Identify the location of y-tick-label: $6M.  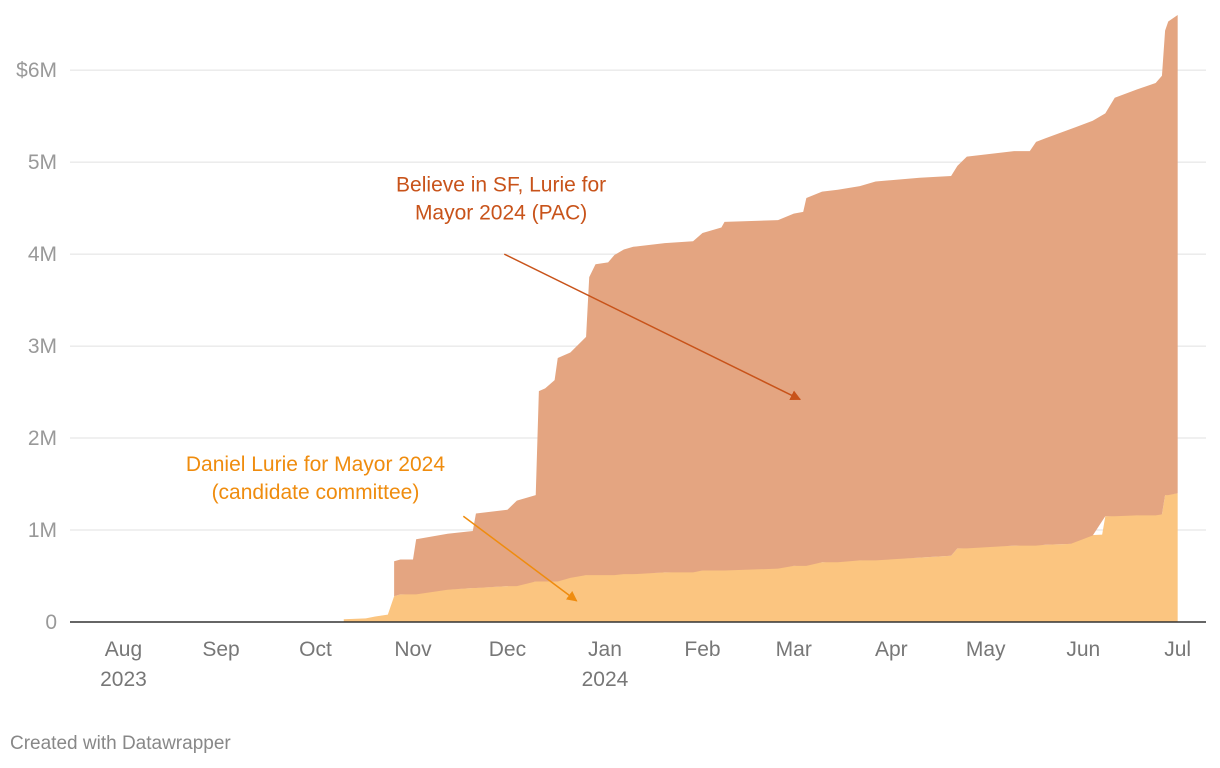
(36, 70).